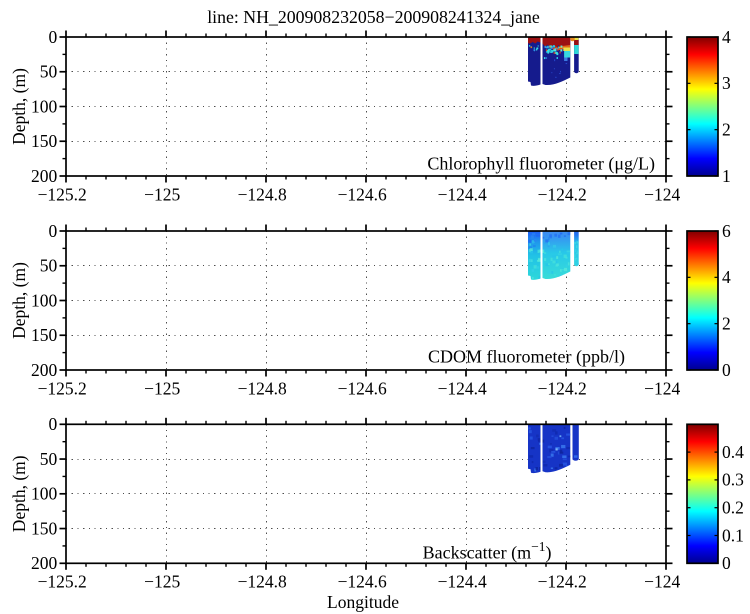 Image resolution: width=750 pixels, height=614 pixels. What do you see at coordinates (541, 163) in the screenshot?
I see `svg-text: Chlorophyll fluorometer (μg/L)` at bounding box center [541, 163].